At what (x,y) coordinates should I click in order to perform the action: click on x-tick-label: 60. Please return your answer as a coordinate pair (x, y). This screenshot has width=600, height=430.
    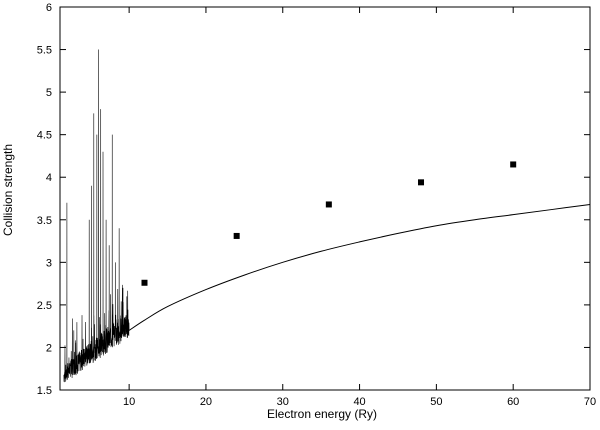
    Looking at the image, I should click on (513, 402).